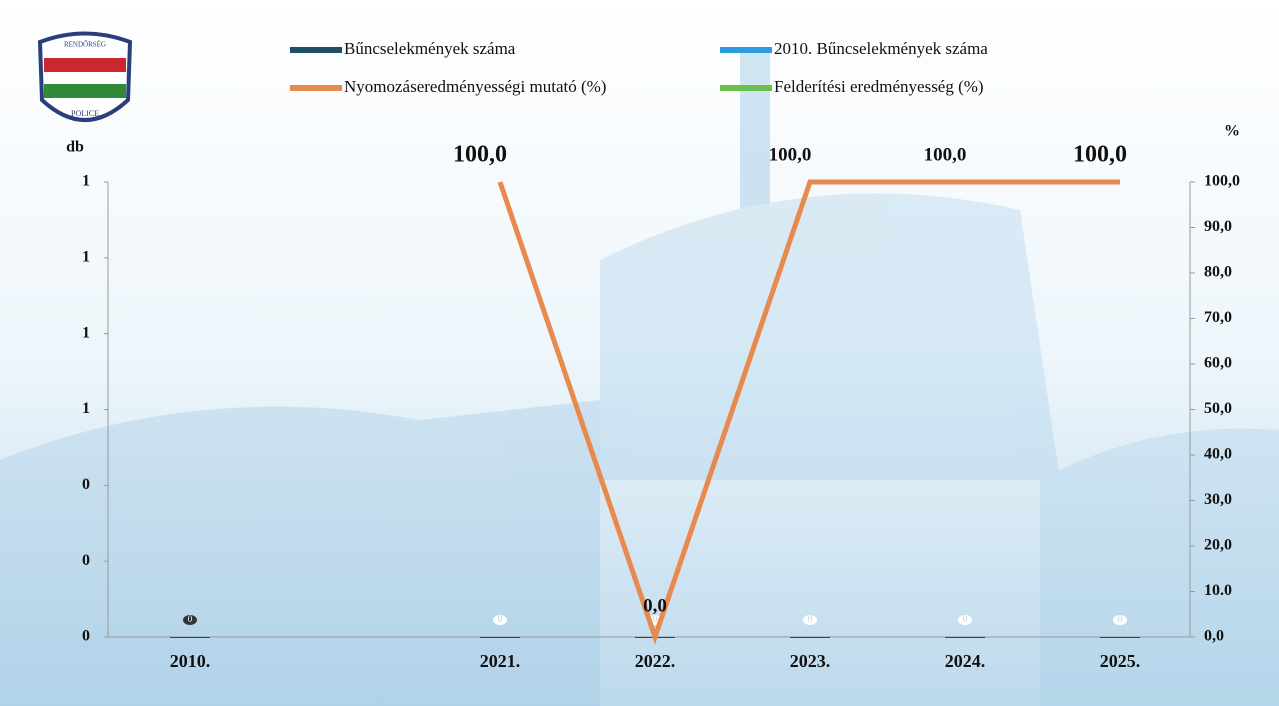 The width and height of the screenshot is (1279, 706). What do you see at coordinates (500, 661) in the screenshot?
I see `x-tick-label: 2021.` at bounding box center [500, 661].